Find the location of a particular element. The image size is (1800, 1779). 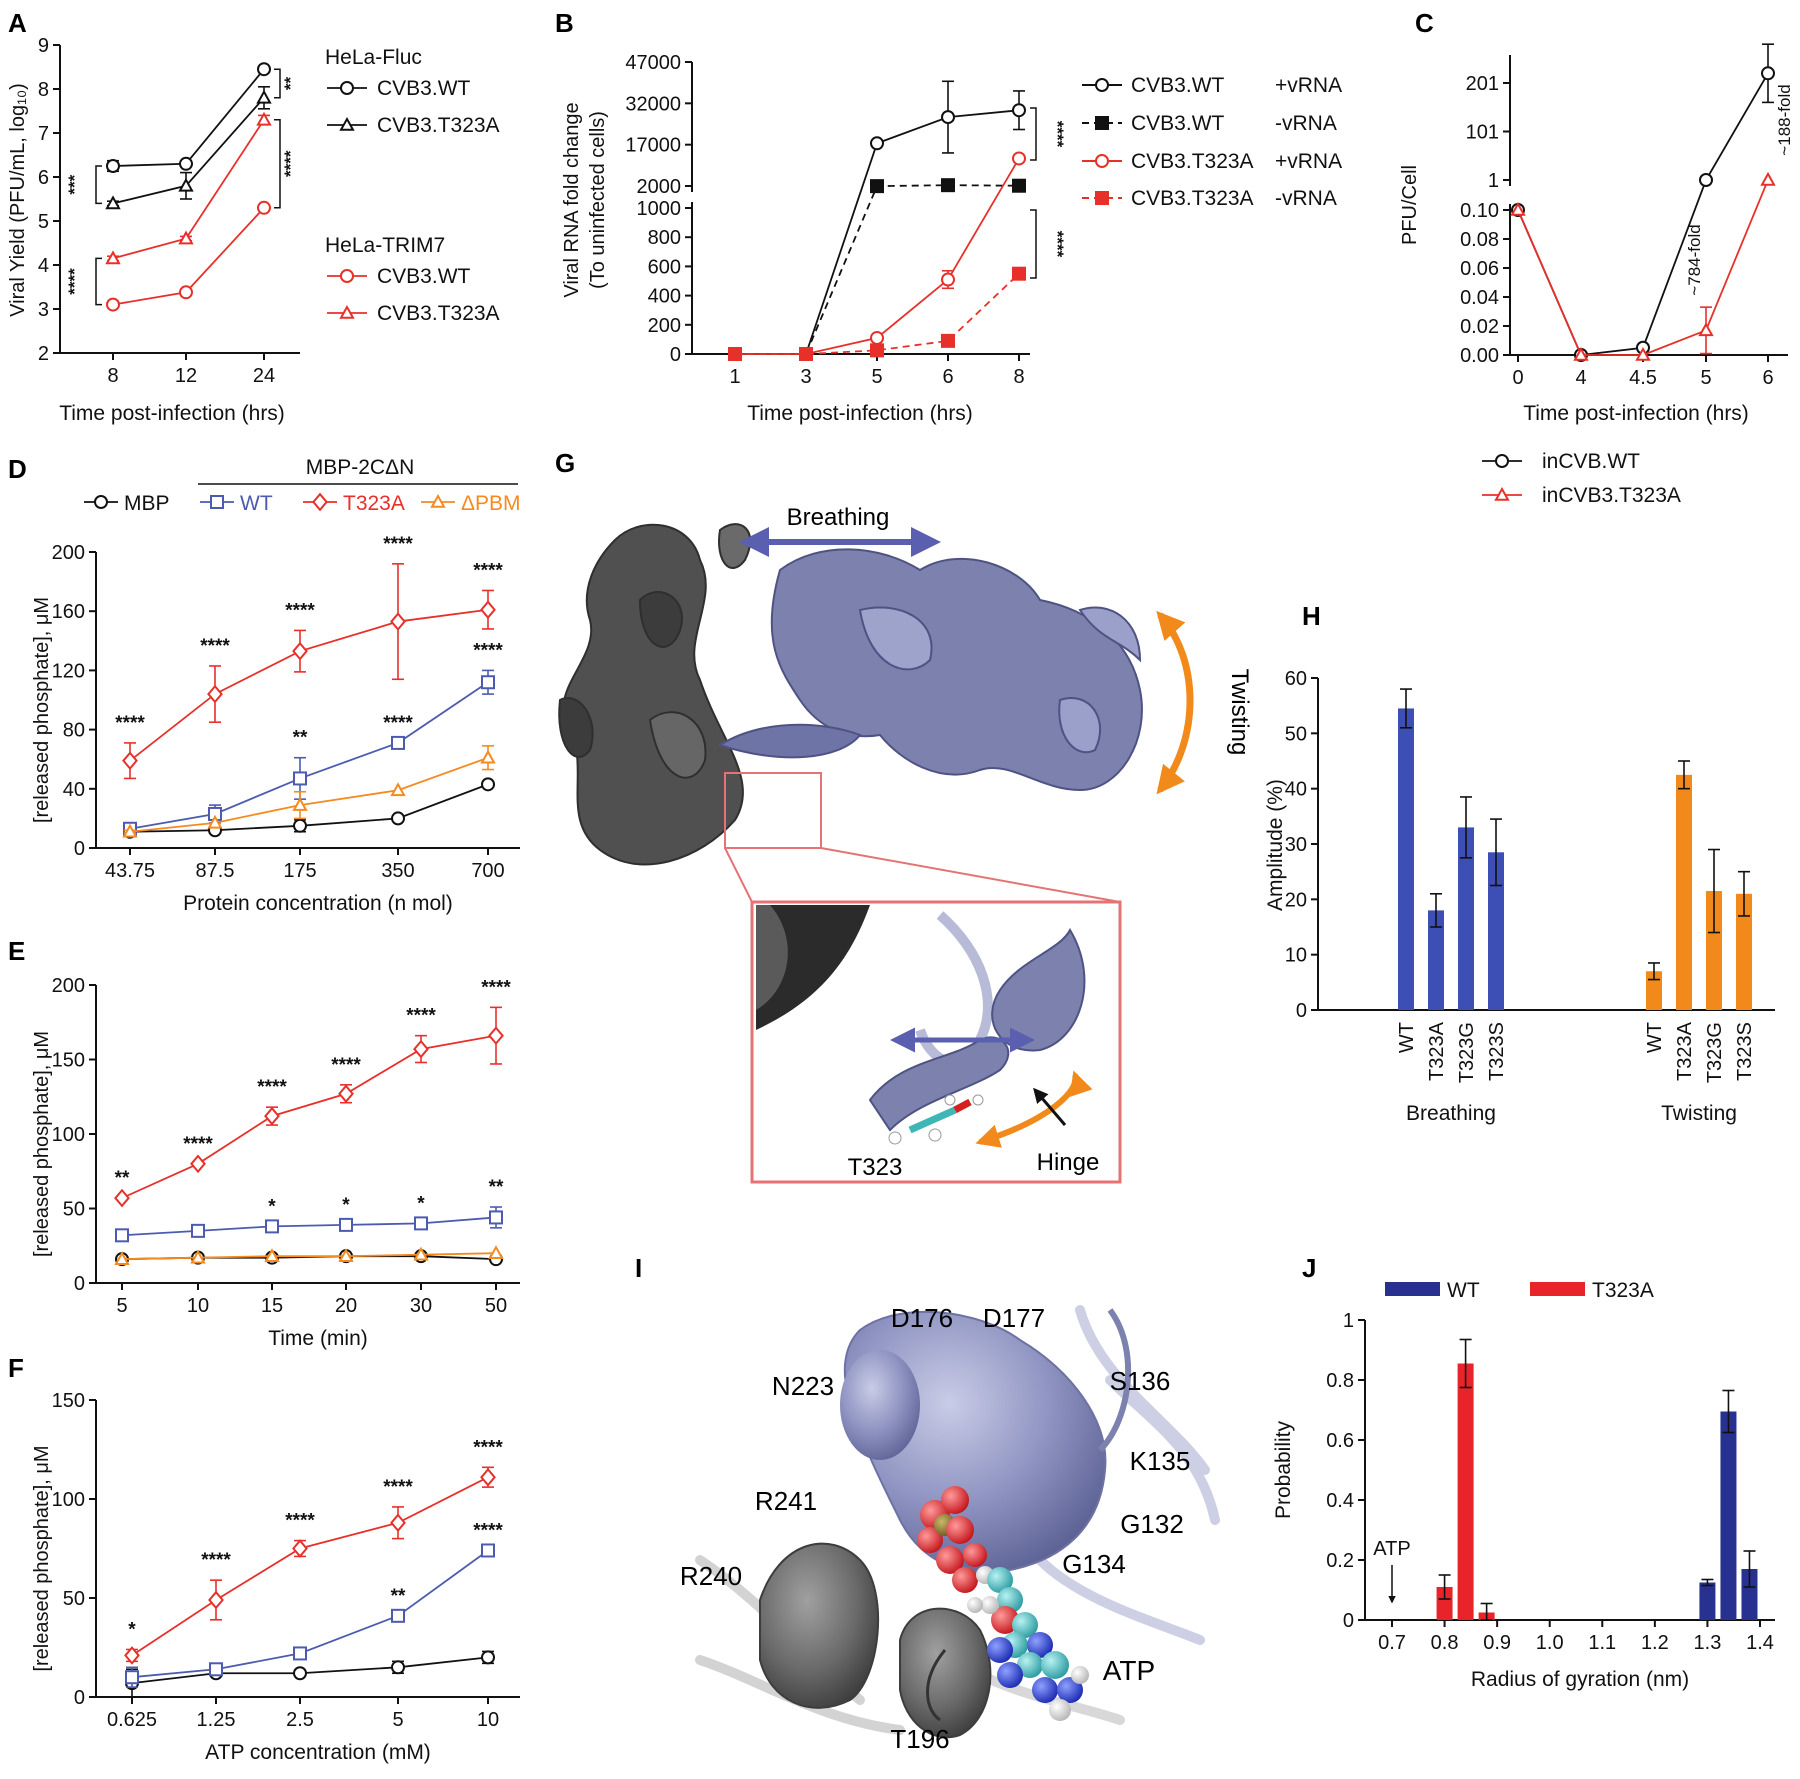

legend-label-condition: -vRNA is located at coordinates (1306, 123).